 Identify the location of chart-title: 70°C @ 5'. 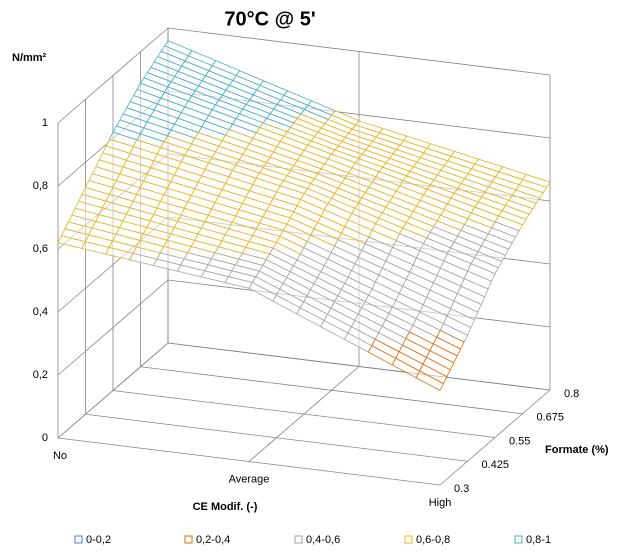
(269, 19).